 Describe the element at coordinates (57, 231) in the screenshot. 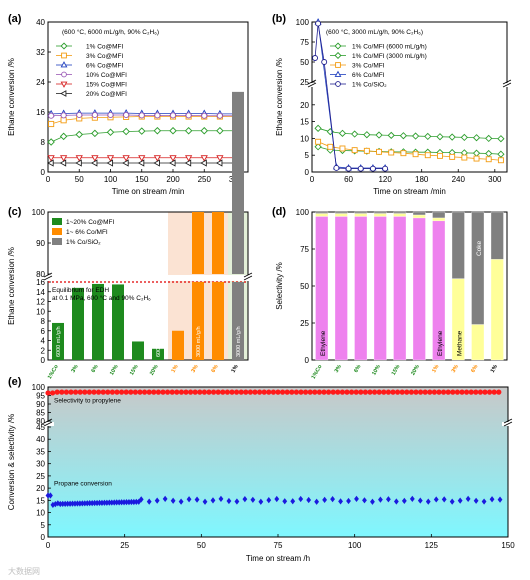

I see `legend-swatch` at that location.